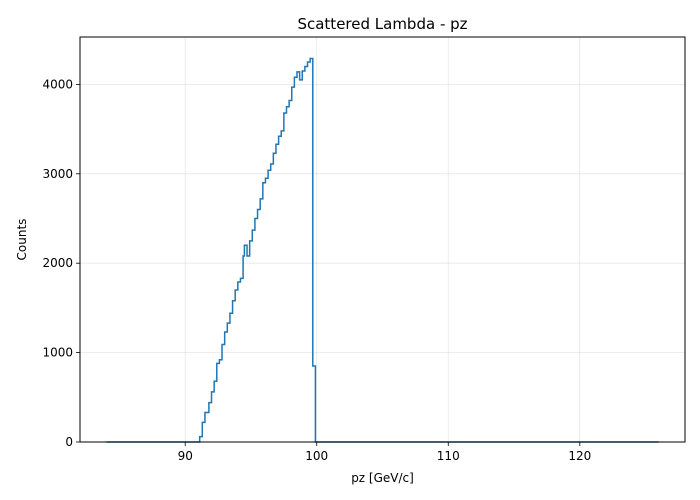 The height and width of the screenshot is (500, 700). What do you see at coordinates (22, 240) in the screenshot?
I see `y-axis-label: Counts` at bounding box center [22, 240].